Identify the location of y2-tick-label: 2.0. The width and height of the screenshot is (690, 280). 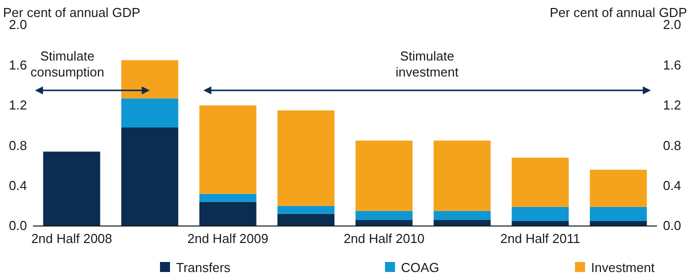
(672, 24).